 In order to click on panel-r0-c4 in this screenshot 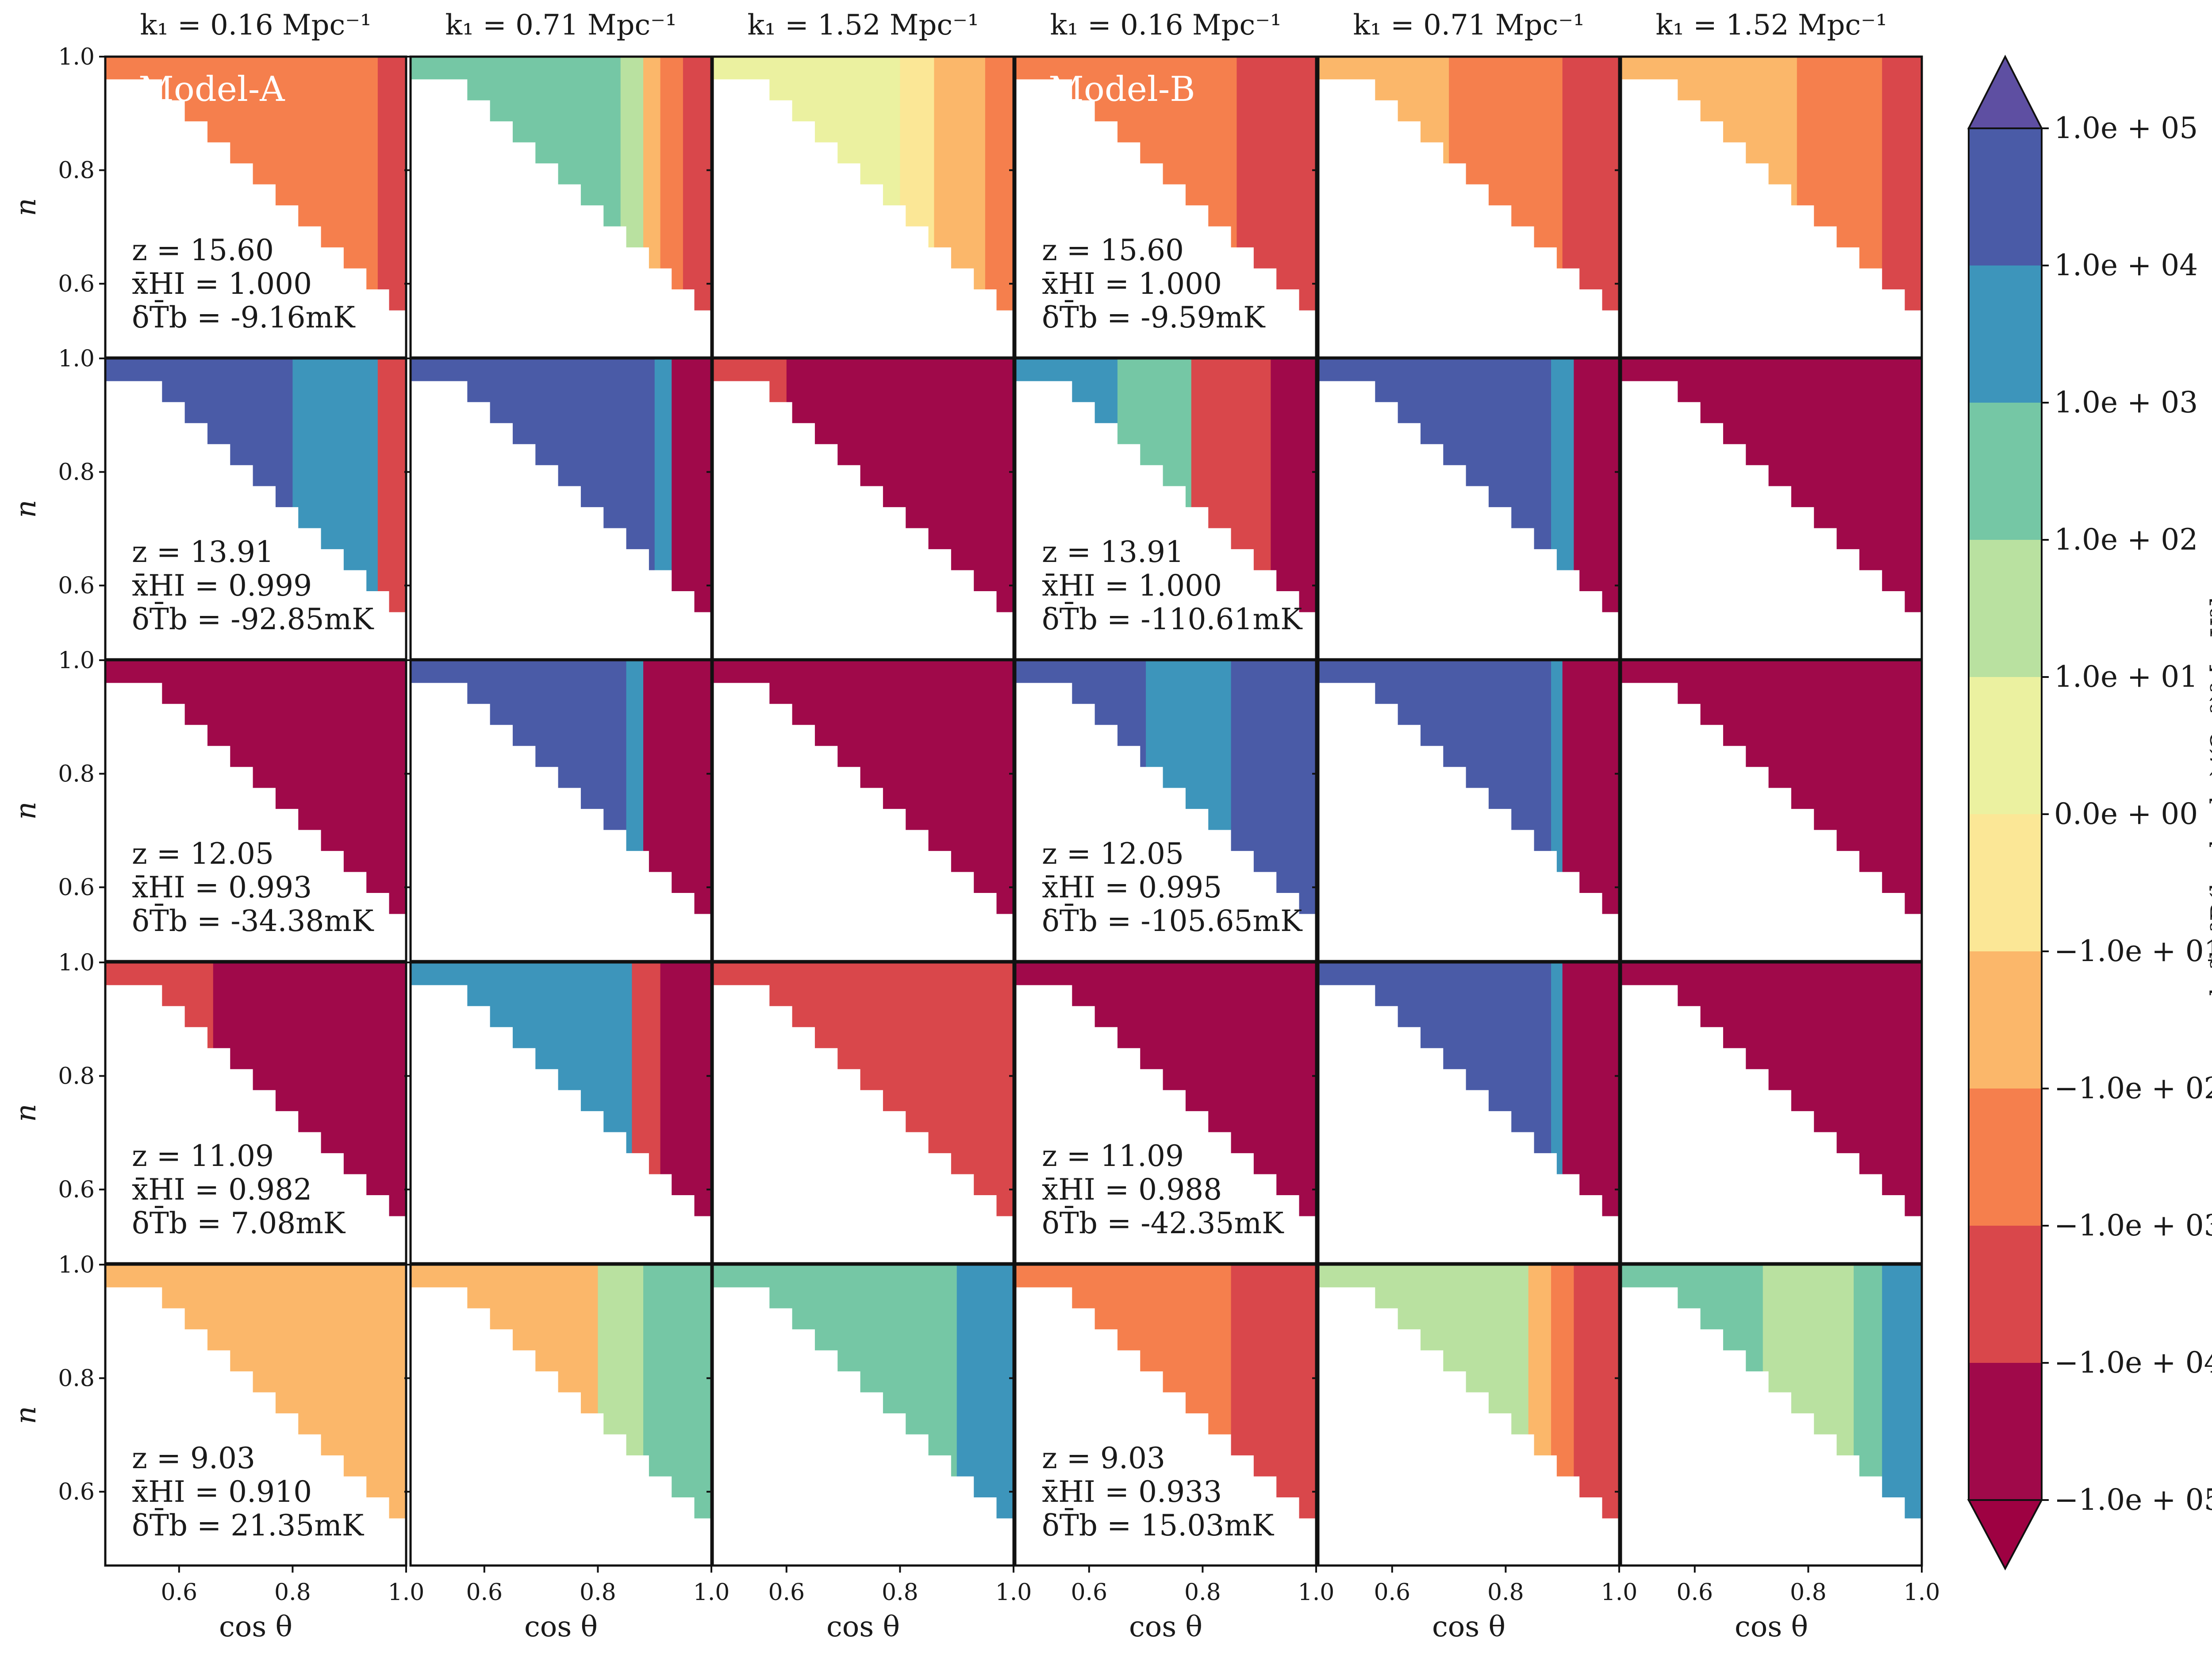, I will do `click(1467, 207)`.